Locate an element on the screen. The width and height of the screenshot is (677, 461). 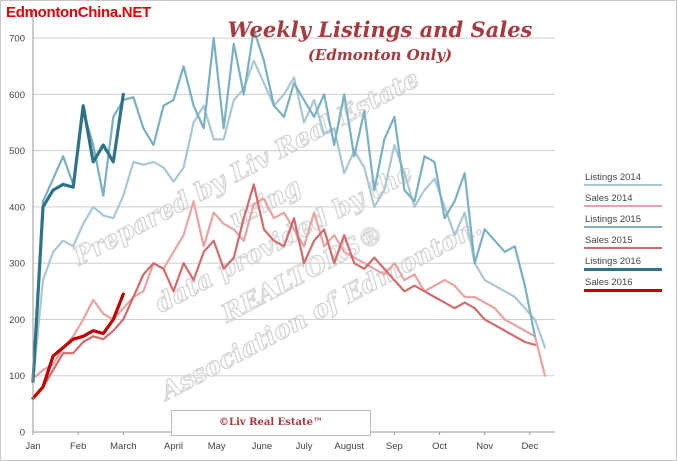
y-tick-label: 0 is located at coordinates (22, 433).